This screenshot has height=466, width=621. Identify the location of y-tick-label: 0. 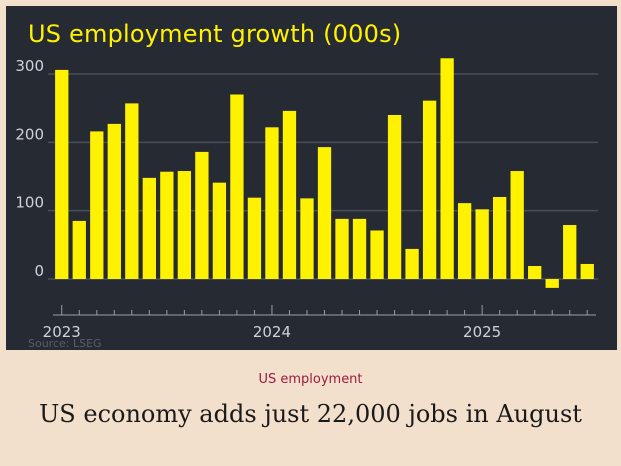
(39, 271).